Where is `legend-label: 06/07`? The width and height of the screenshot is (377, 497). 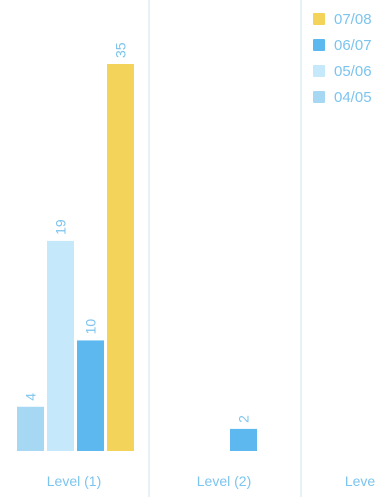 legend-label: 06/07 is located at coordinates (353, 45).